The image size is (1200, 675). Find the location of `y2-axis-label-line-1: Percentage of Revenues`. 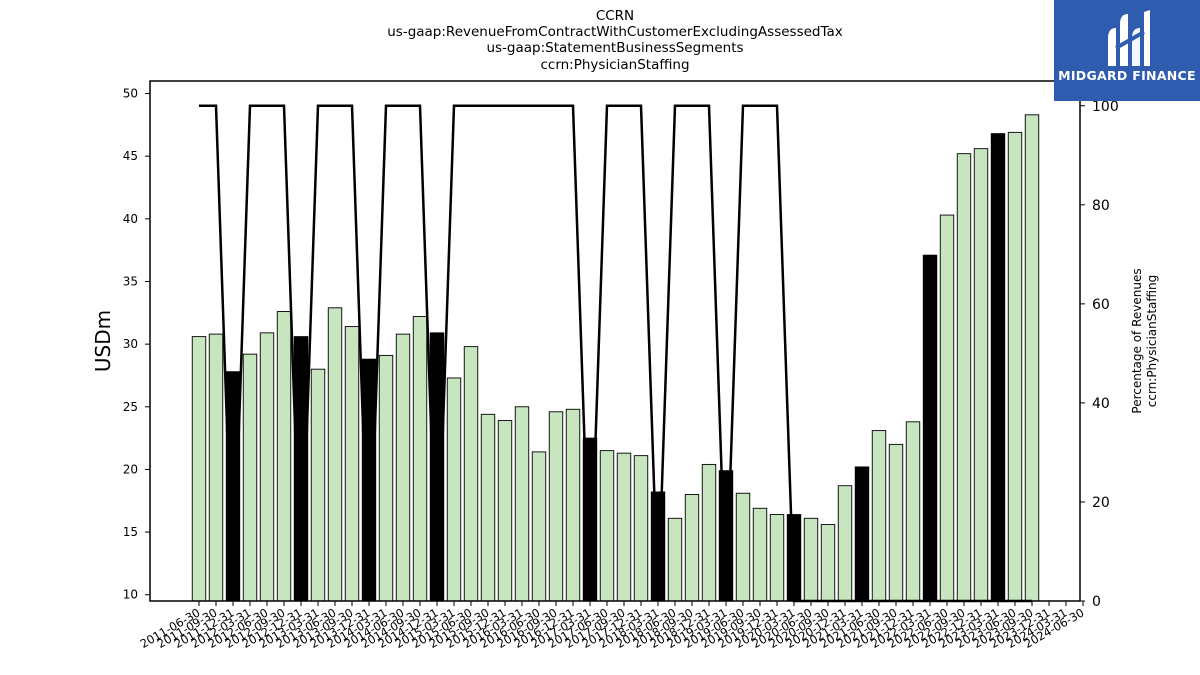

y2-axis-label-line-1: Percentage of Revenues is located at coordinates (1137, 340).